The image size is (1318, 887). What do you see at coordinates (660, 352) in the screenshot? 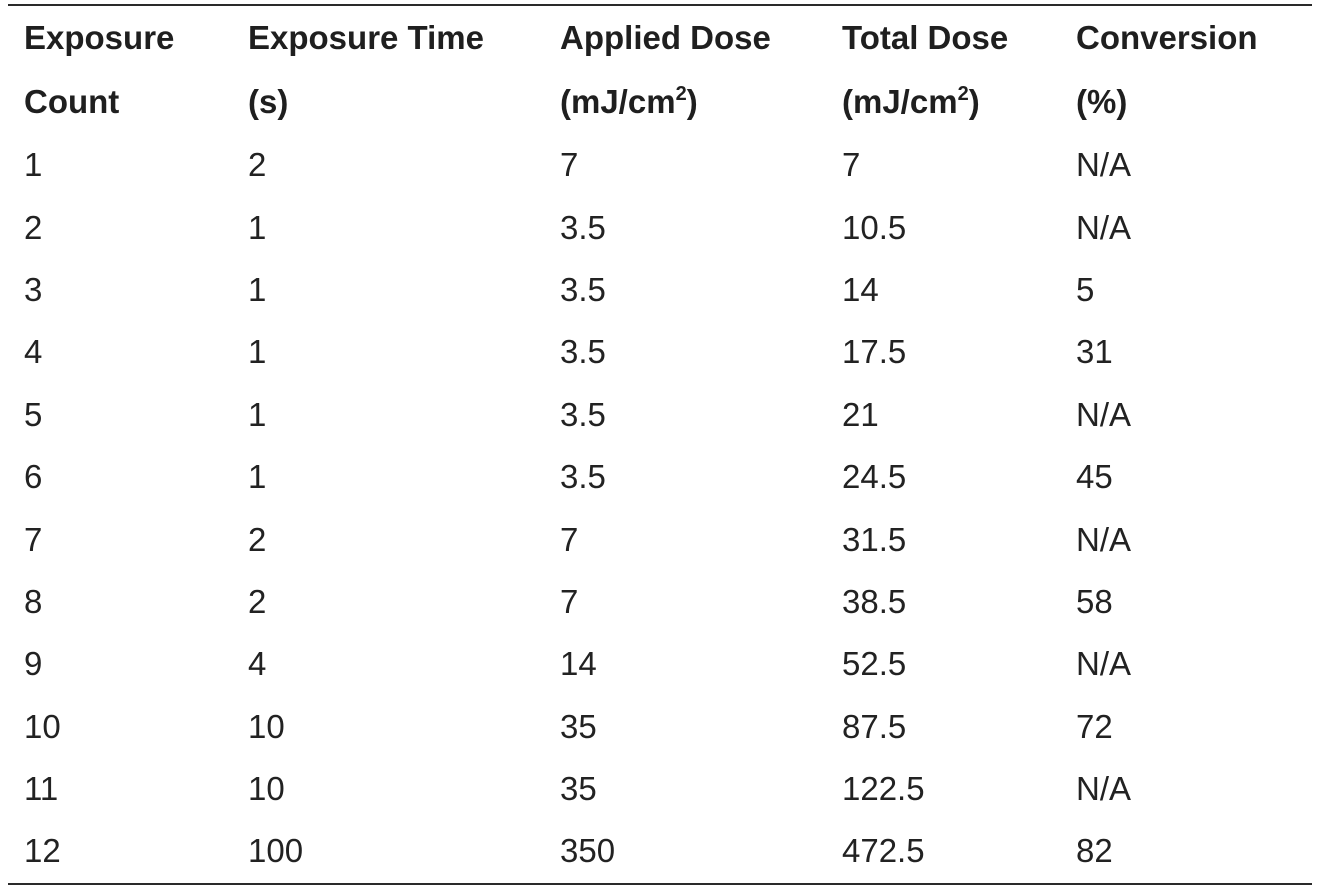
I see `table-row: 4 1 3.5 17.5 31` at bounding box center [660, 352].